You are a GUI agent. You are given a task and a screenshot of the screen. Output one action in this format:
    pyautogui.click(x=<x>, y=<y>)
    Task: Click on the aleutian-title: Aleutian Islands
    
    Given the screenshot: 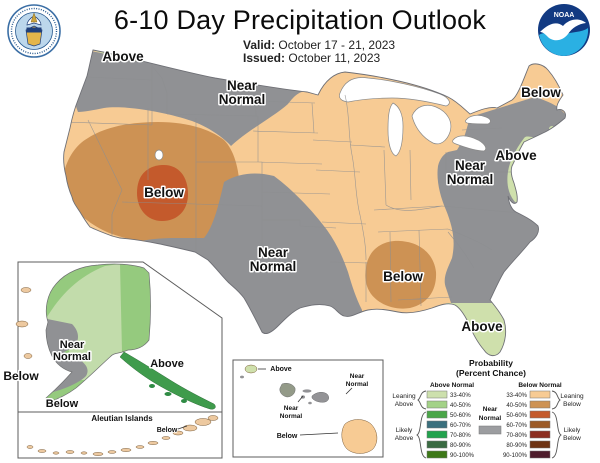 What is the action you would take?
    pyautogui.click(x=122, y=418)
    